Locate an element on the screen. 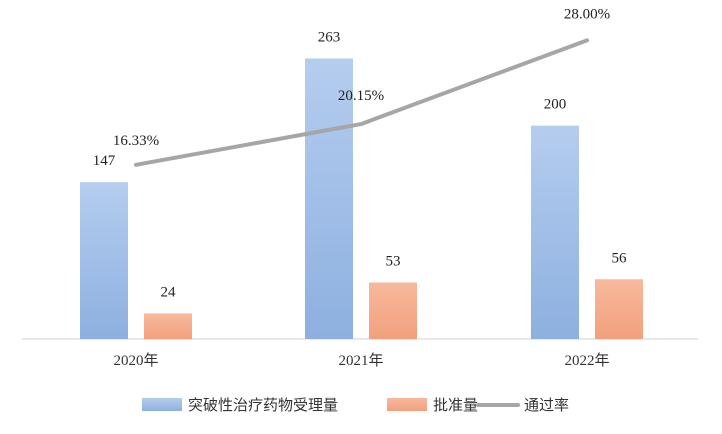 This screenshot has height=434, width=722. line-value-label: 16.33% is located at coordinates (136, 141).